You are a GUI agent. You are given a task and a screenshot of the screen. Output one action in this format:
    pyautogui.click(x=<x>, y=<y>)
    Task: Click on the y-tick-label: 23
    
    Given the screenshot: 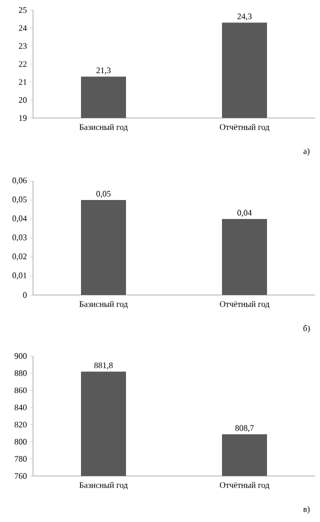 What is the action you would take?
    pyautogui.click(x=22, y=46)
    